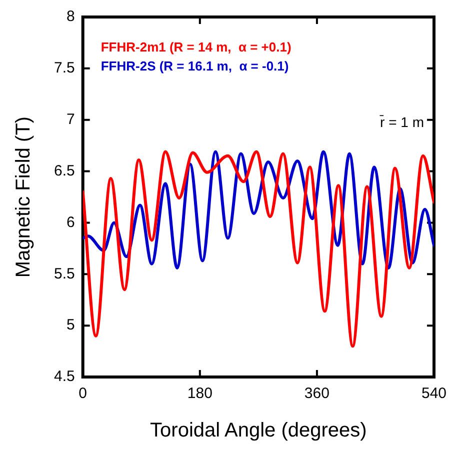  I want to click on x-tick-label: 540, so click(434, 393).